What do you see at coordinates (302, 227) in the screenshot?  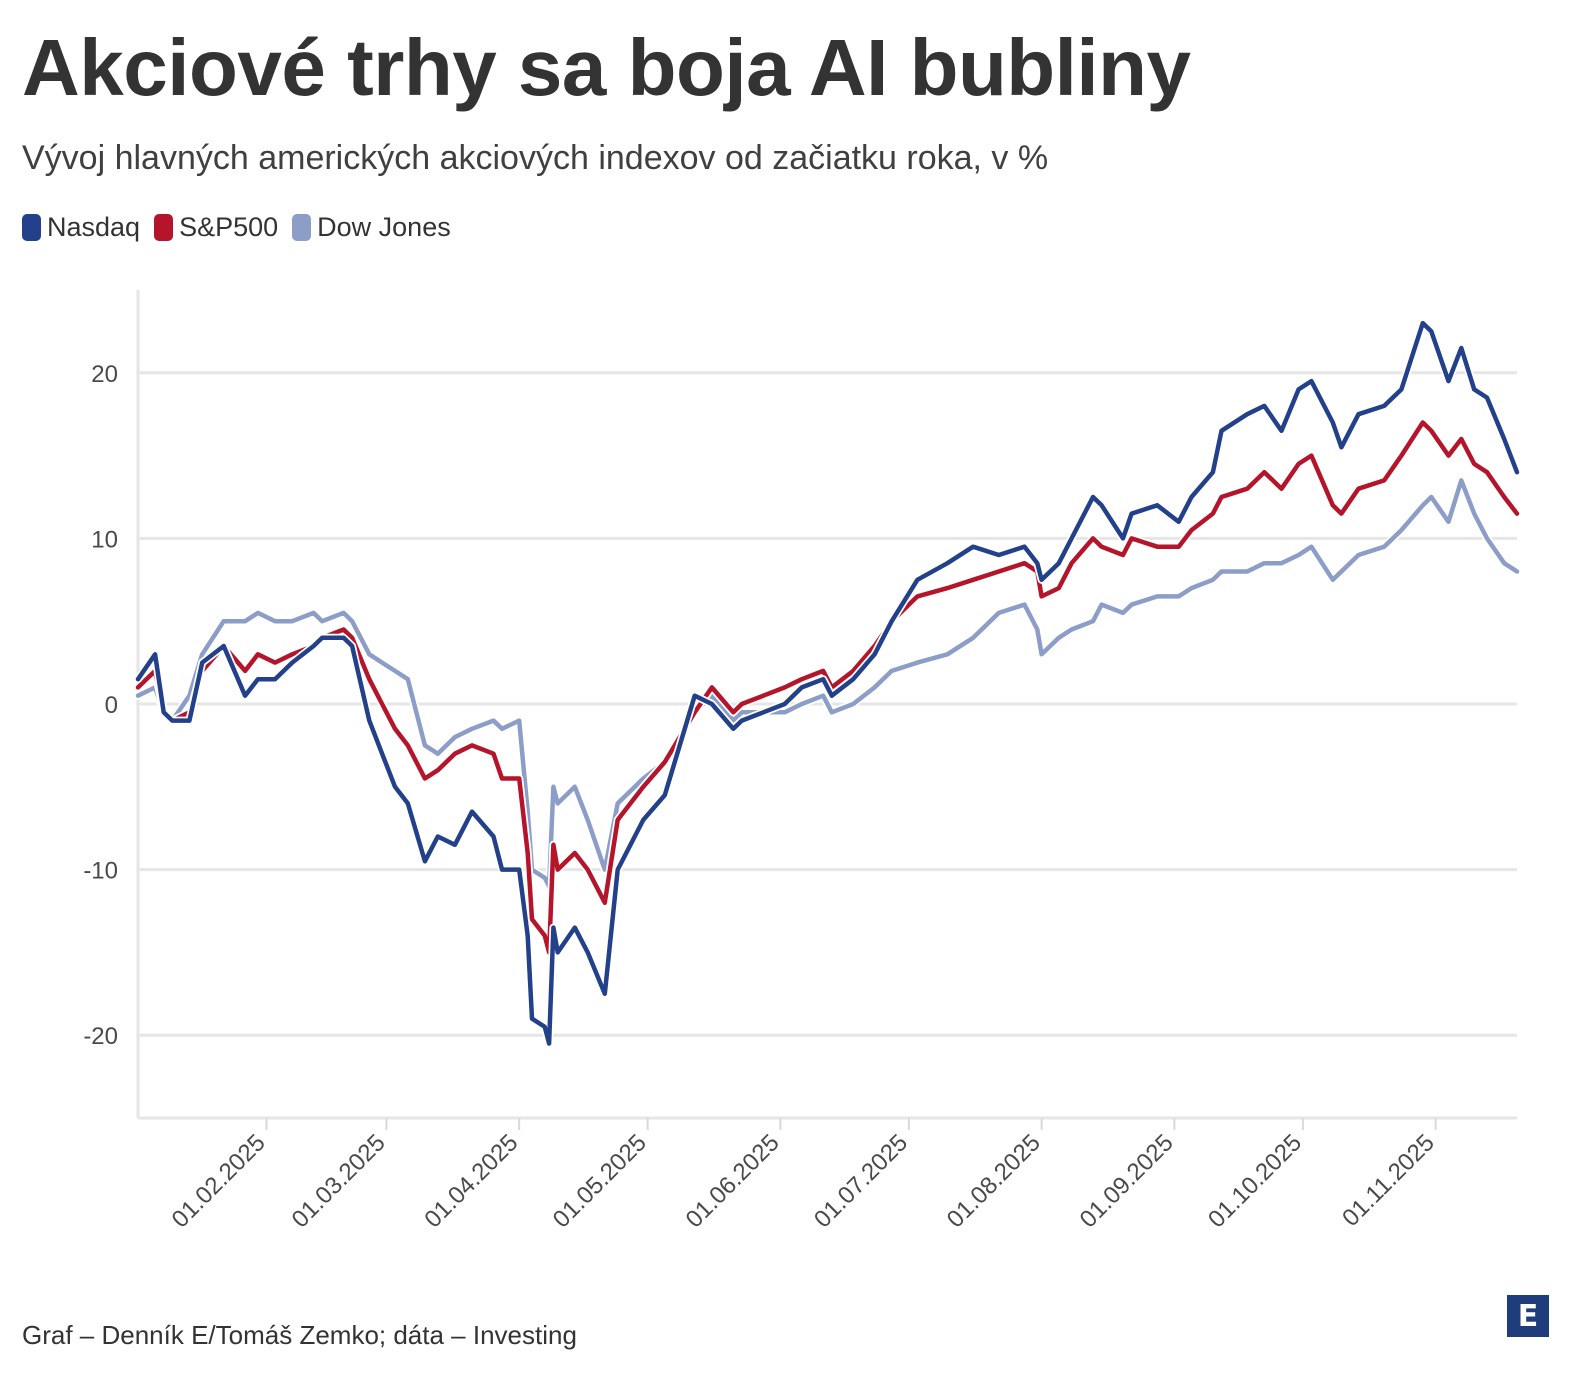 I see `legend-swatch-dowjones` at bounding box center [302, 227].